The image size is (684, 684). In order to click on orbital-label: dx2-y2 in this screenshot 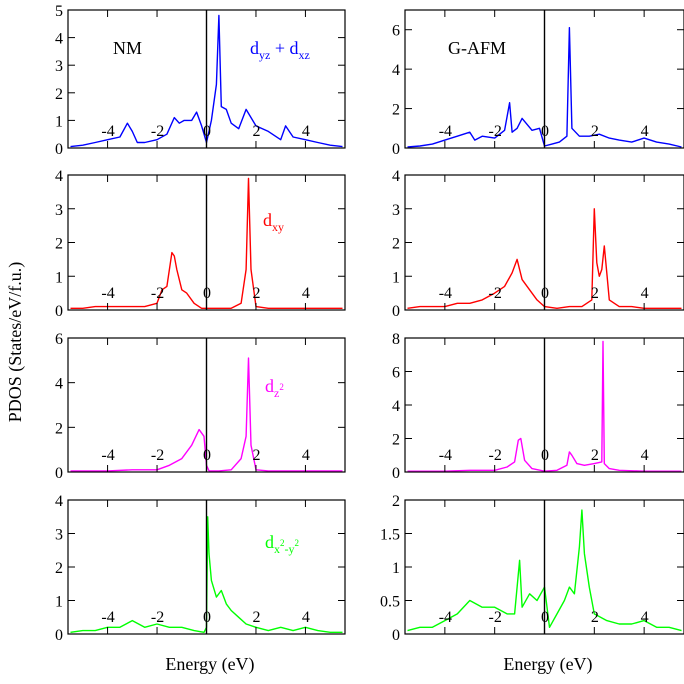, I will do `click(282, 544)`.